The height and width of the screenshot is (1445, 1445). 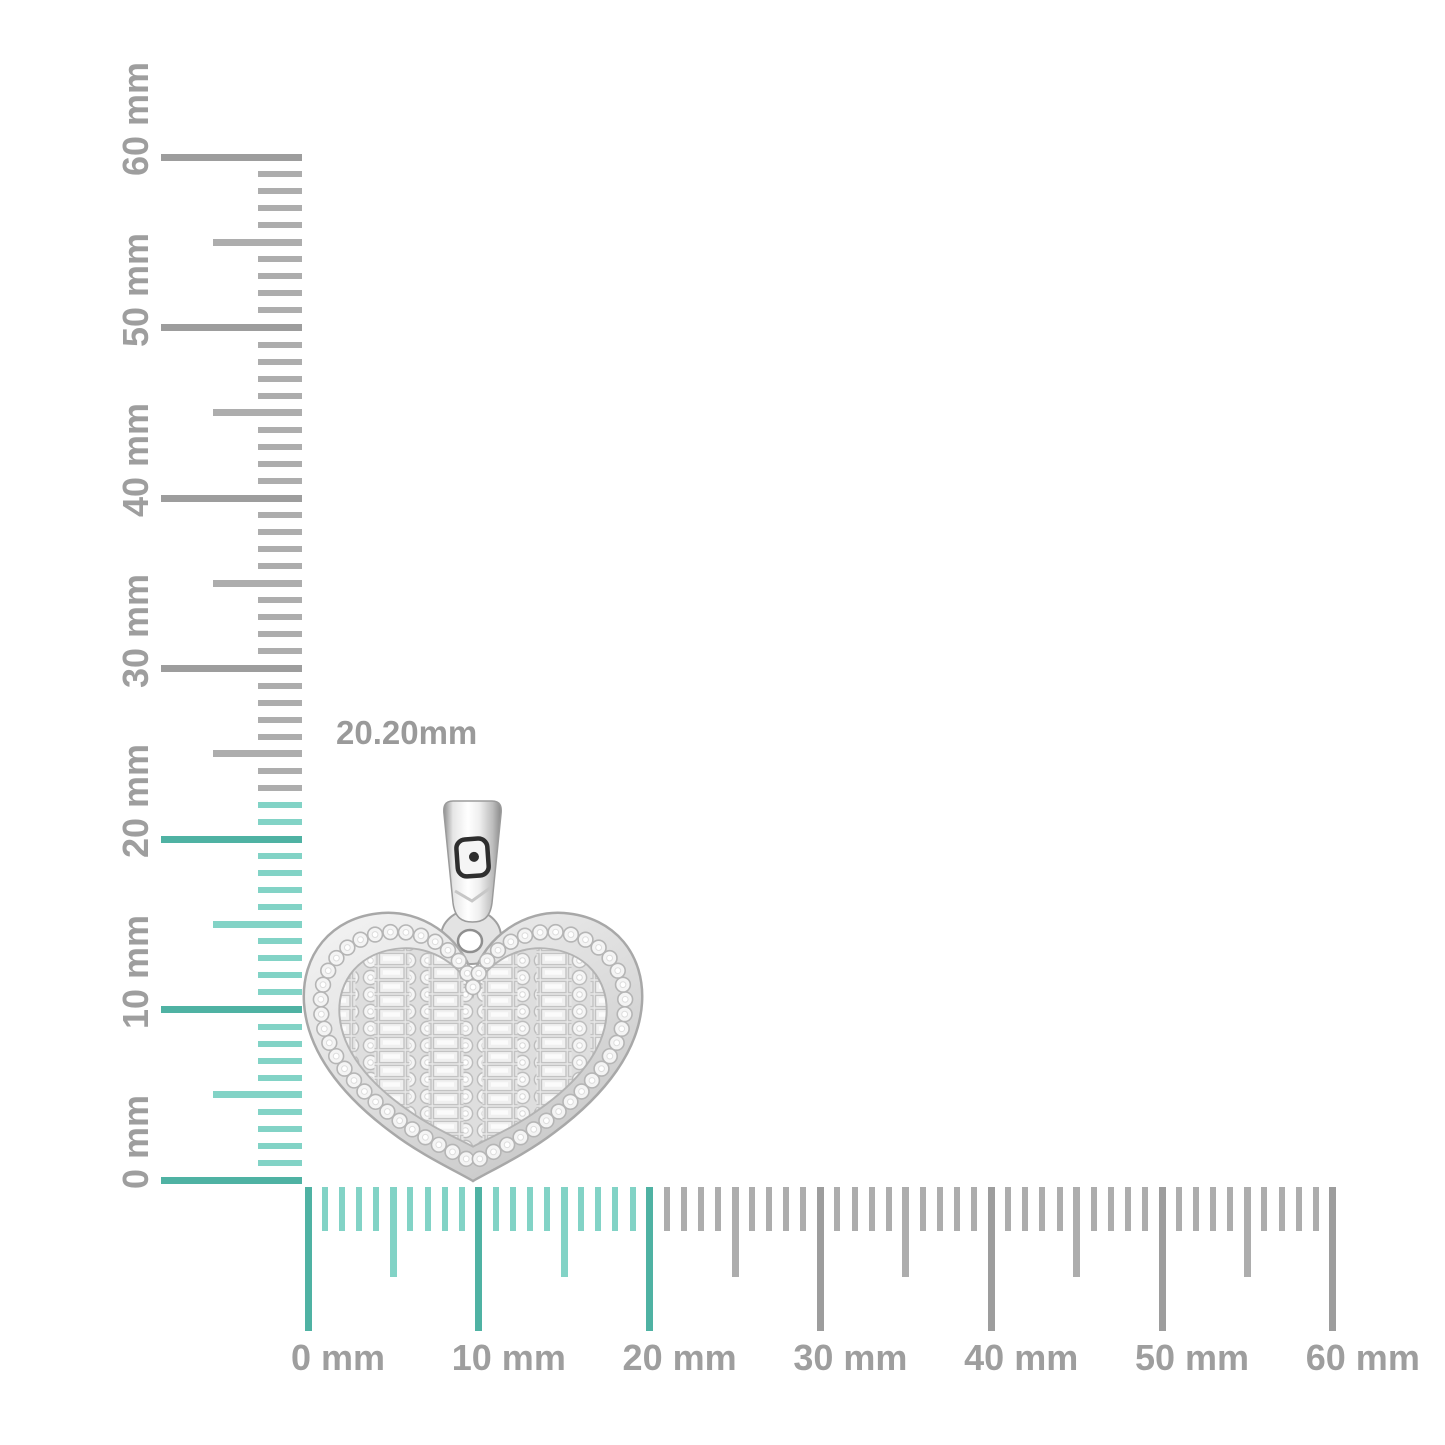 What do you see at coordinates (338, 1357) in the screenshot?
I see `horizontal-ruler-label: 0 mm` at bounding box center [338, 1357].